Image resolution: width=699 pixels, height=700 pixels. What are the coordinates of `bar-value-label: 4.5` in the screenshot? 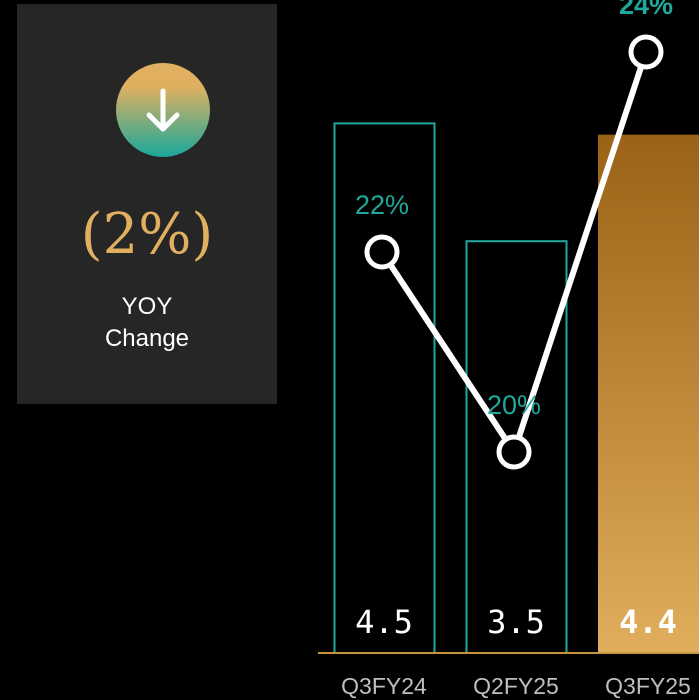 It's located at (384, 622).